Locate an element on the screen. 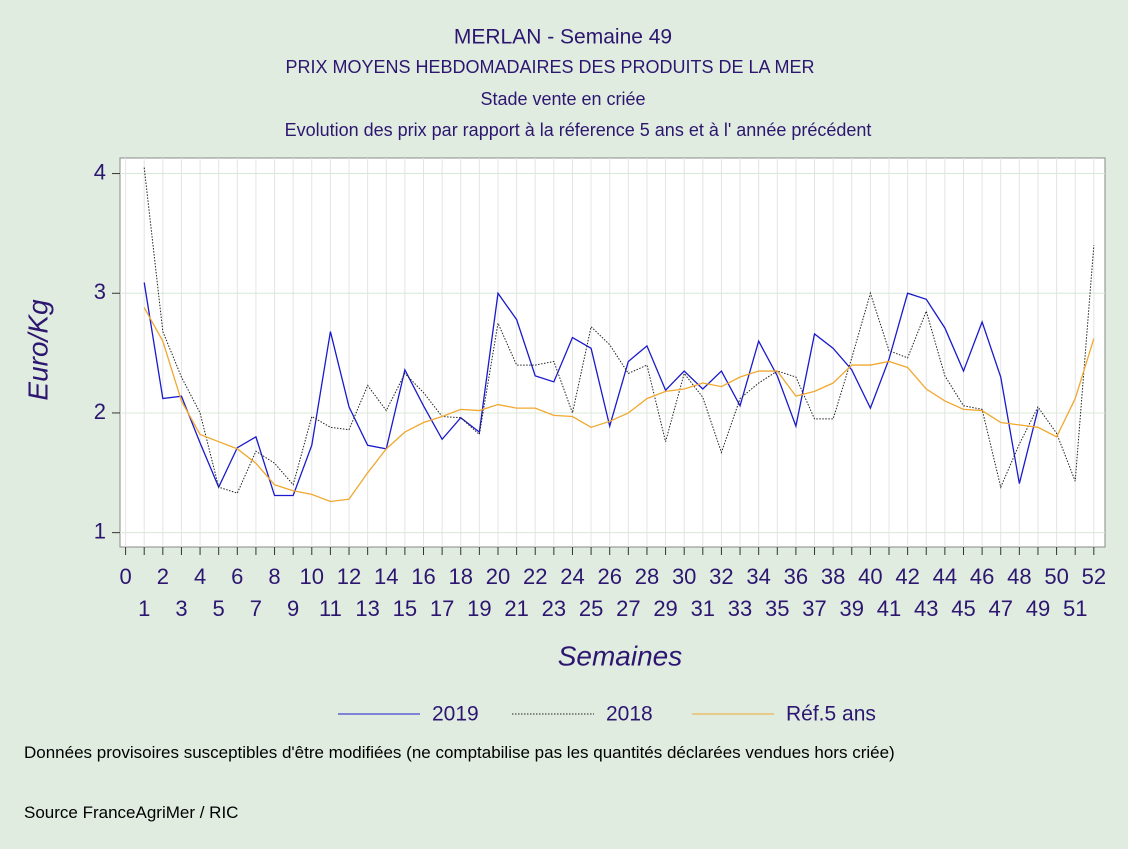 The height and width of the screenshot is (849, 1128). x-tick-label: 51 is located at coordinates (1075, 608).